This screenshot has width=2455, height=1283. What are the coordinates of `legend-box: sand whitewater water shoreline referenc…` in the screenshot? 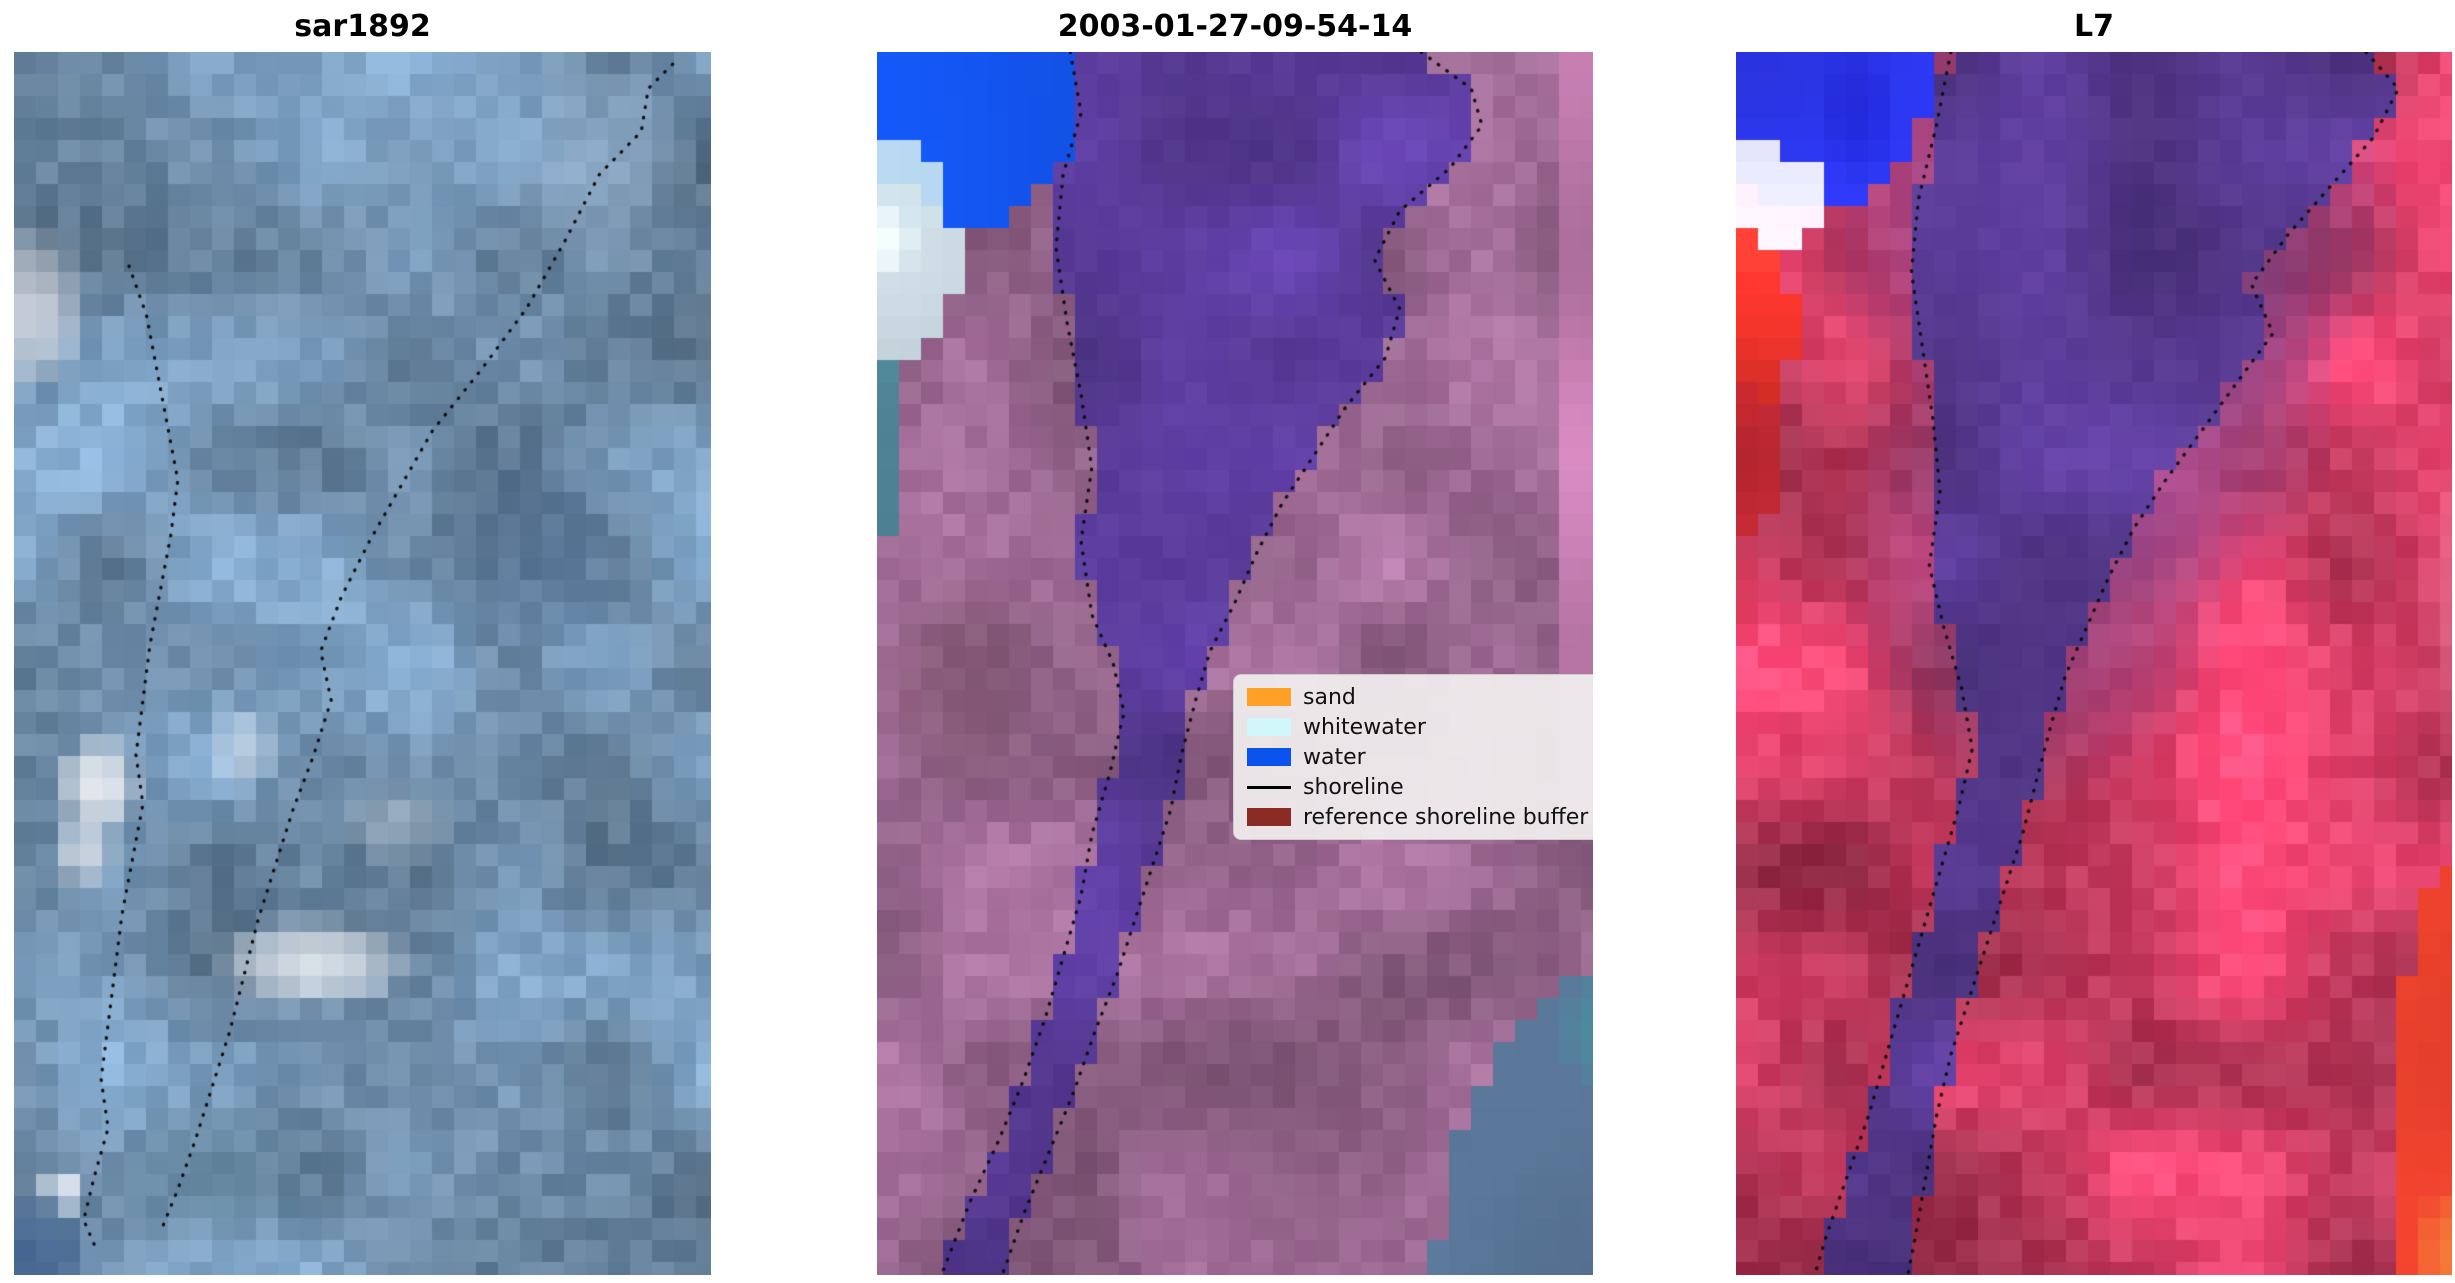 It's located at (1413, 757).